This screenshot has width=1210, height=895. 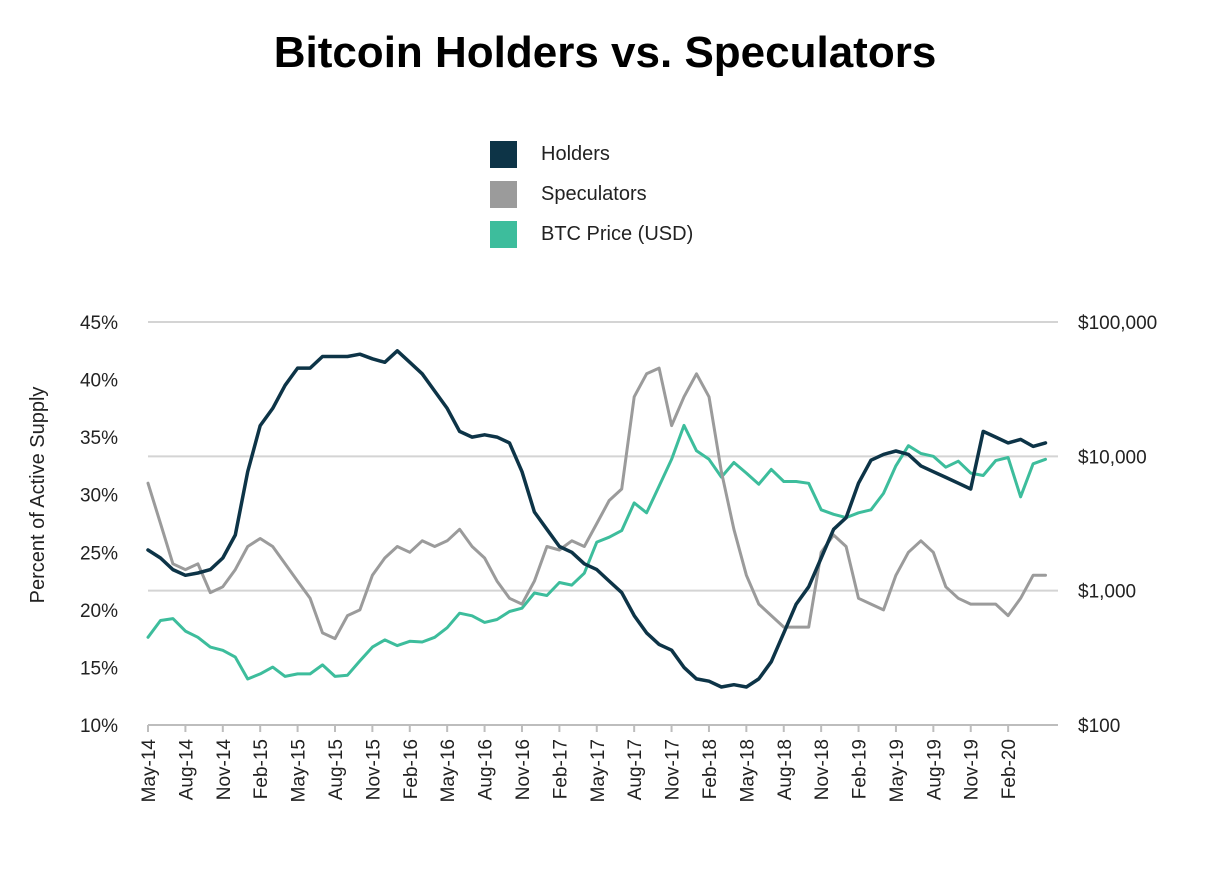 What do you see at coordinates (336, 769) in the screenshot?
I see `x-tick-label: Aug-15` at bounding box center [336, 769].